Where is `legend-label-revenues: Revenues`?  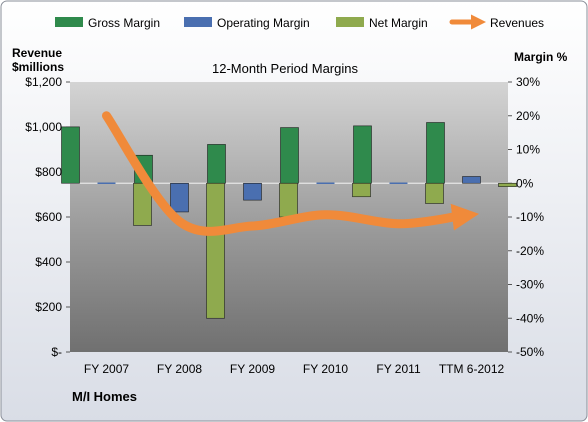 legend-label-revenues: Revenues is located at coordinates (517, 23).